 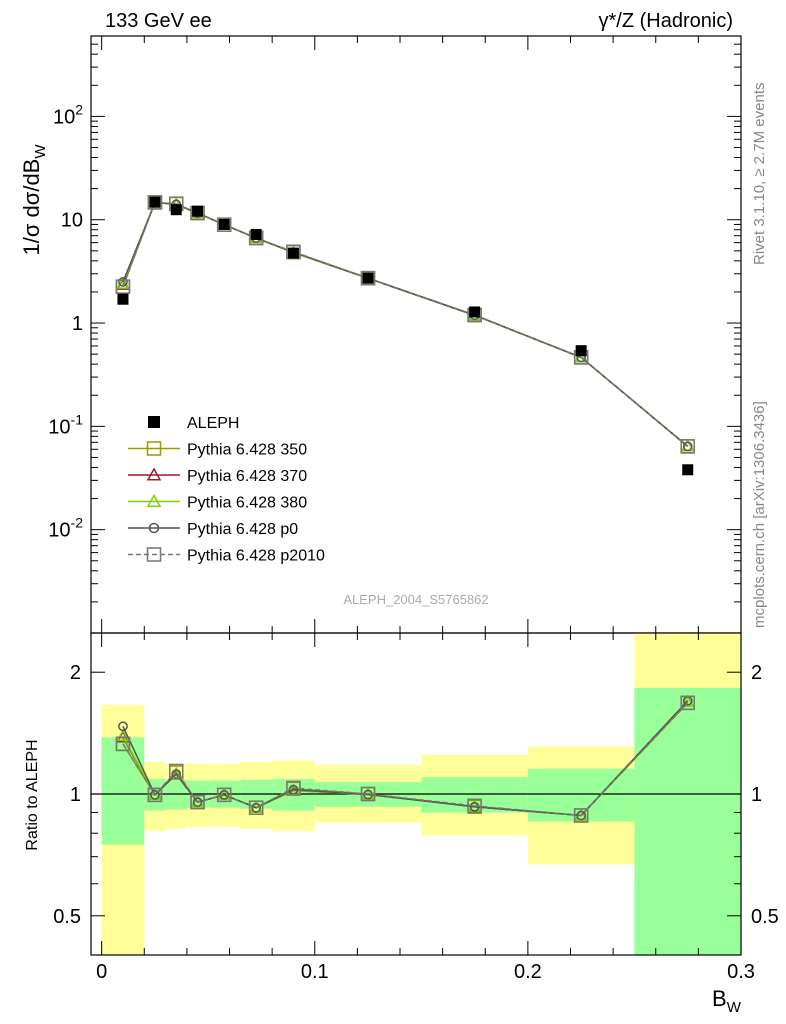 I want to click on legend-label: ALEPH, so click(x=213, y=423).